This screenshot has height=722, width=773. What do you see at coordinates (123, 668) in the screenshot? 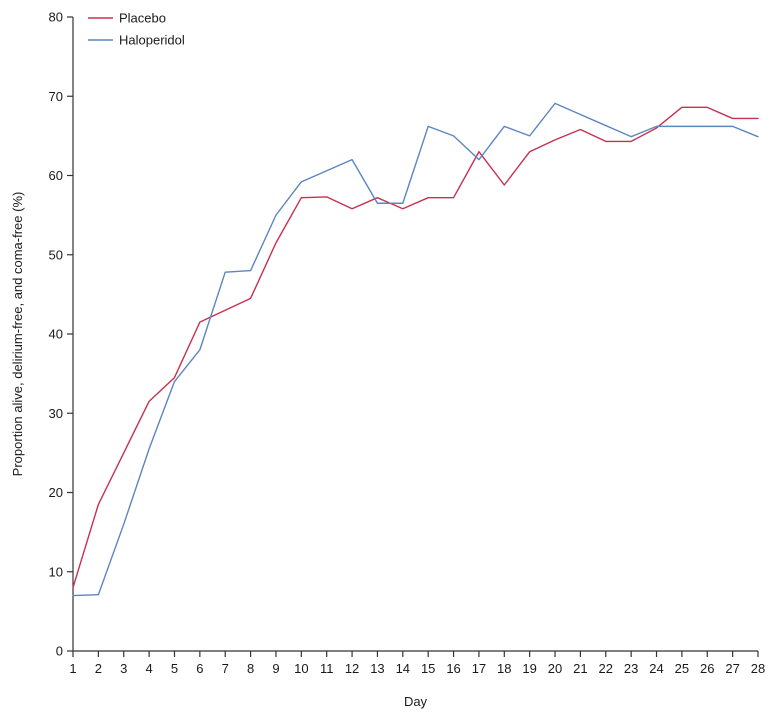
I see `x-tick-label: 3` at bounding box center [123, 668].